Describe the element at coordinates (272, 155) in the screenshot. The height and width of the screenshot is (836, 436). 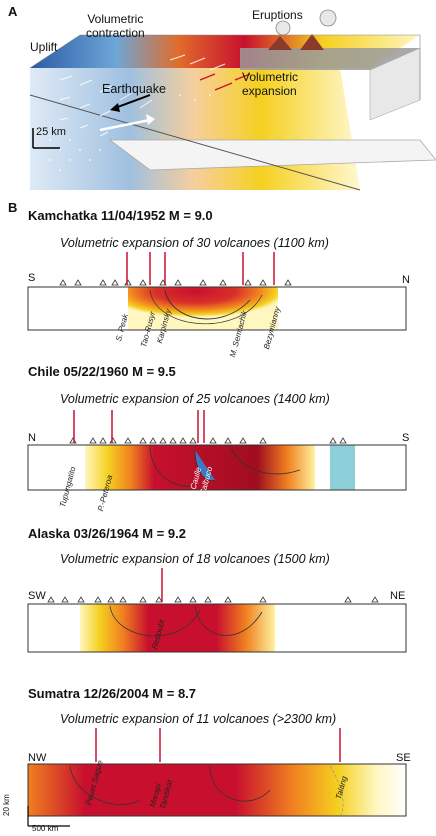
I see `subducting-slab` at that location.